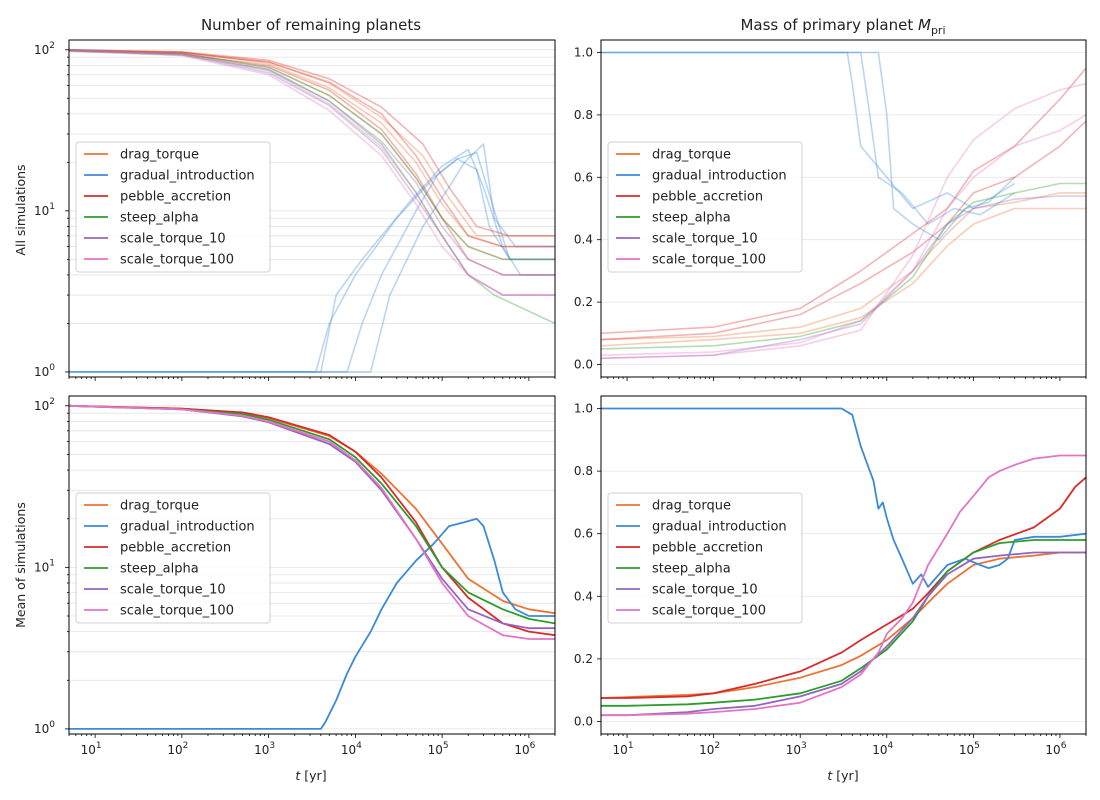  What do you see at coordinates (583, 52) in the screenshot?
I see `y-tick-label: 1.0` at bounding box center [583, 52].